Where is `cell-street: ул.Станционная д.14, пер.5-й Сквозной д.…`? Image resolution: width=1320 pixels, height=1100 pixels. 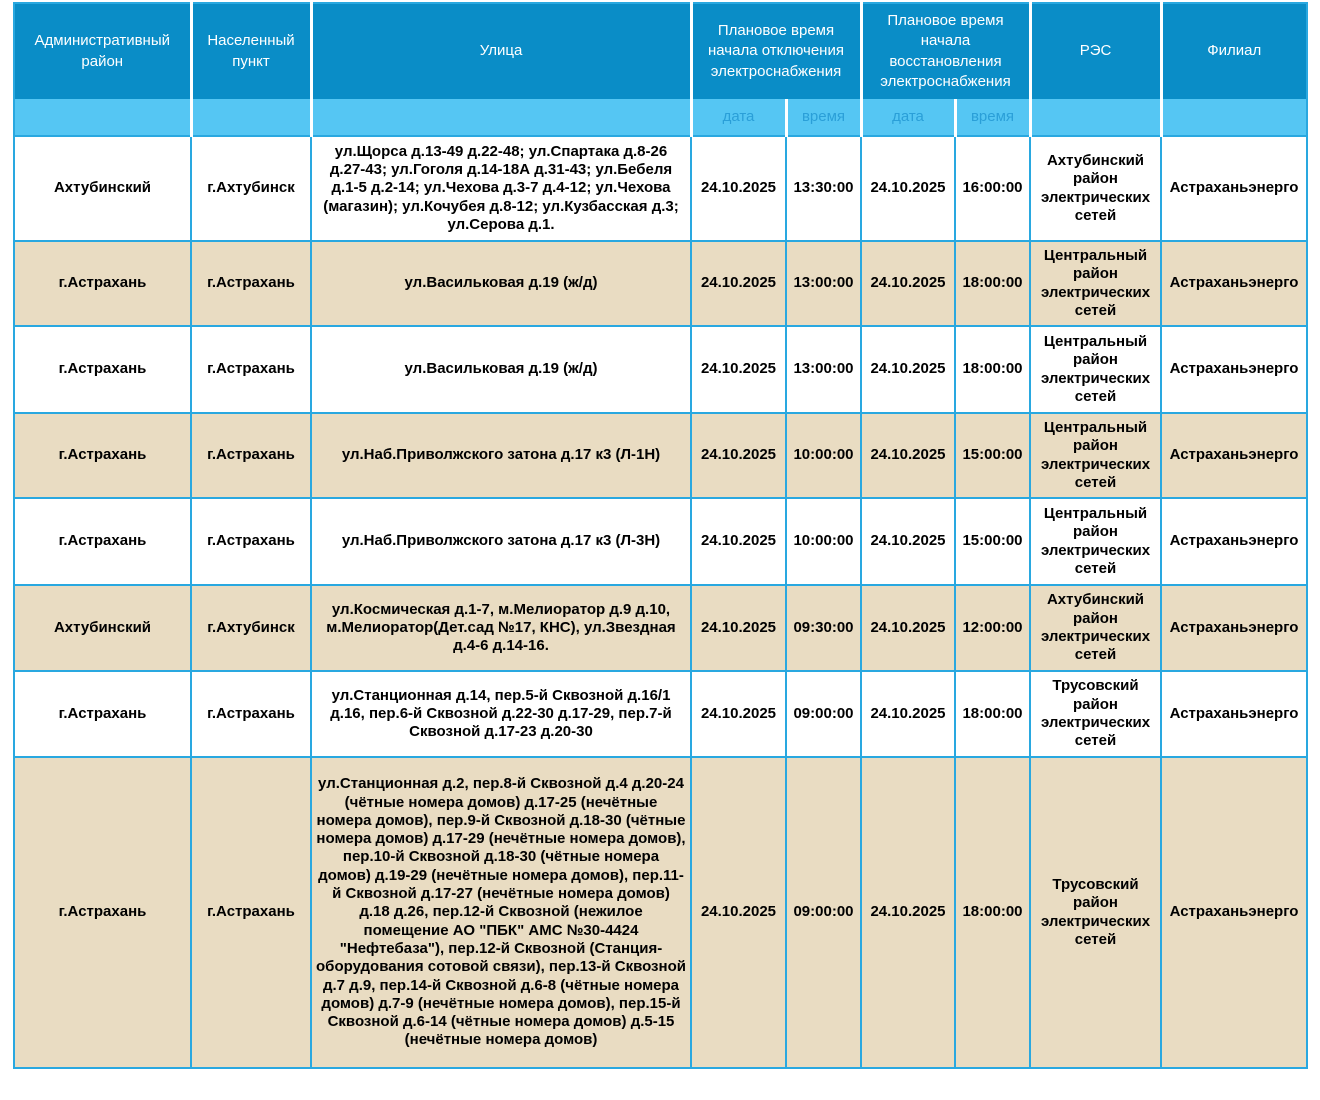 cell-street: ул.Станционная д.14, пер.5-й Сквозной д.… is located at coordinates (501, 714).